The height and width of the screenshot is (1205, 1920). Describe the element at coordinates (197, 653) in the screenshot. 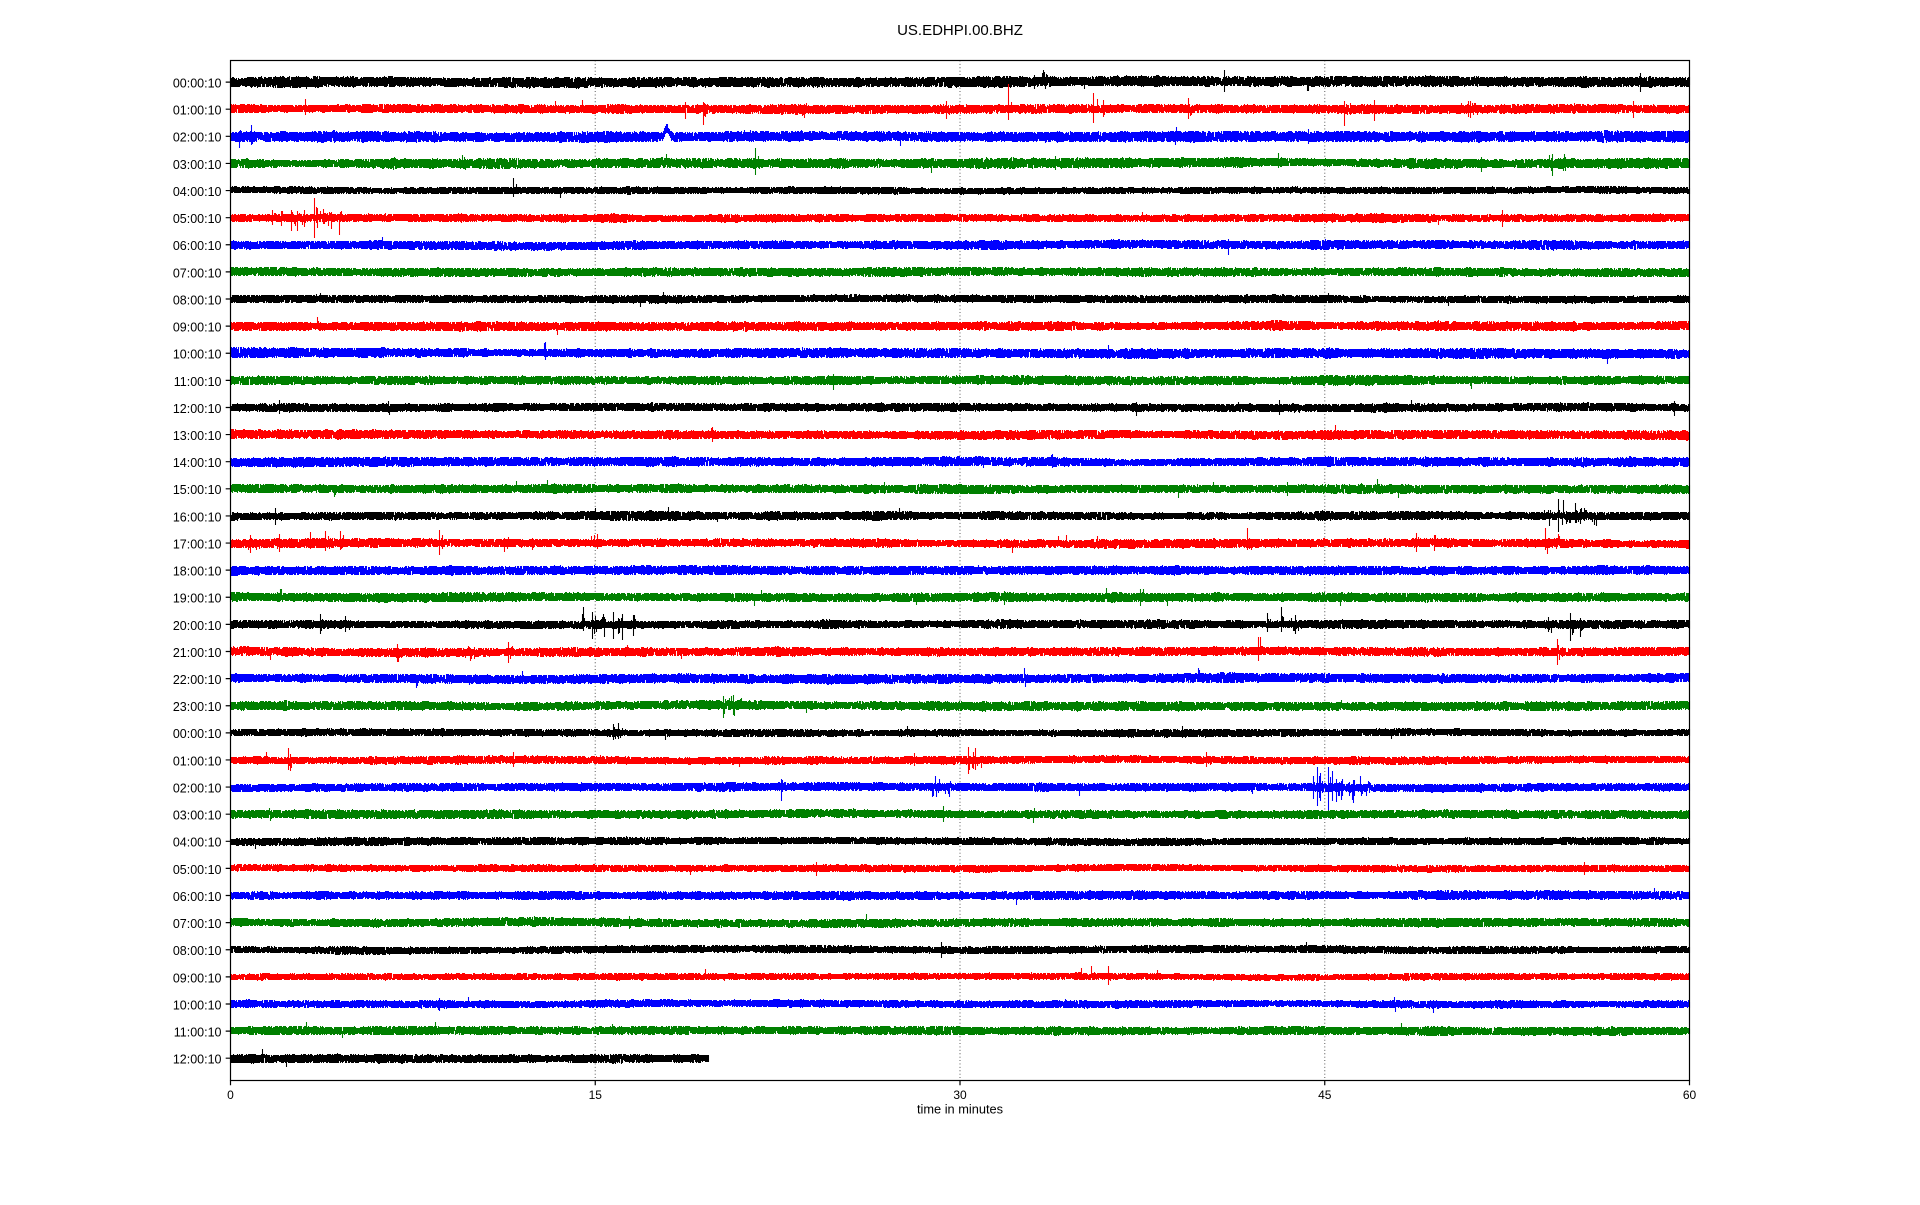

I see `svg-text: 21:00:10` at that location.